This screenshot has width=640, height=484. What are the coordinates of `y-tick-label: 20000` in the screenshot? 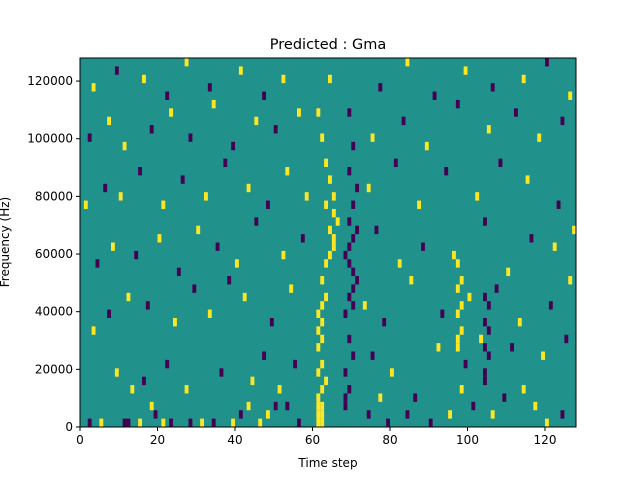 It's located at (54, 369).